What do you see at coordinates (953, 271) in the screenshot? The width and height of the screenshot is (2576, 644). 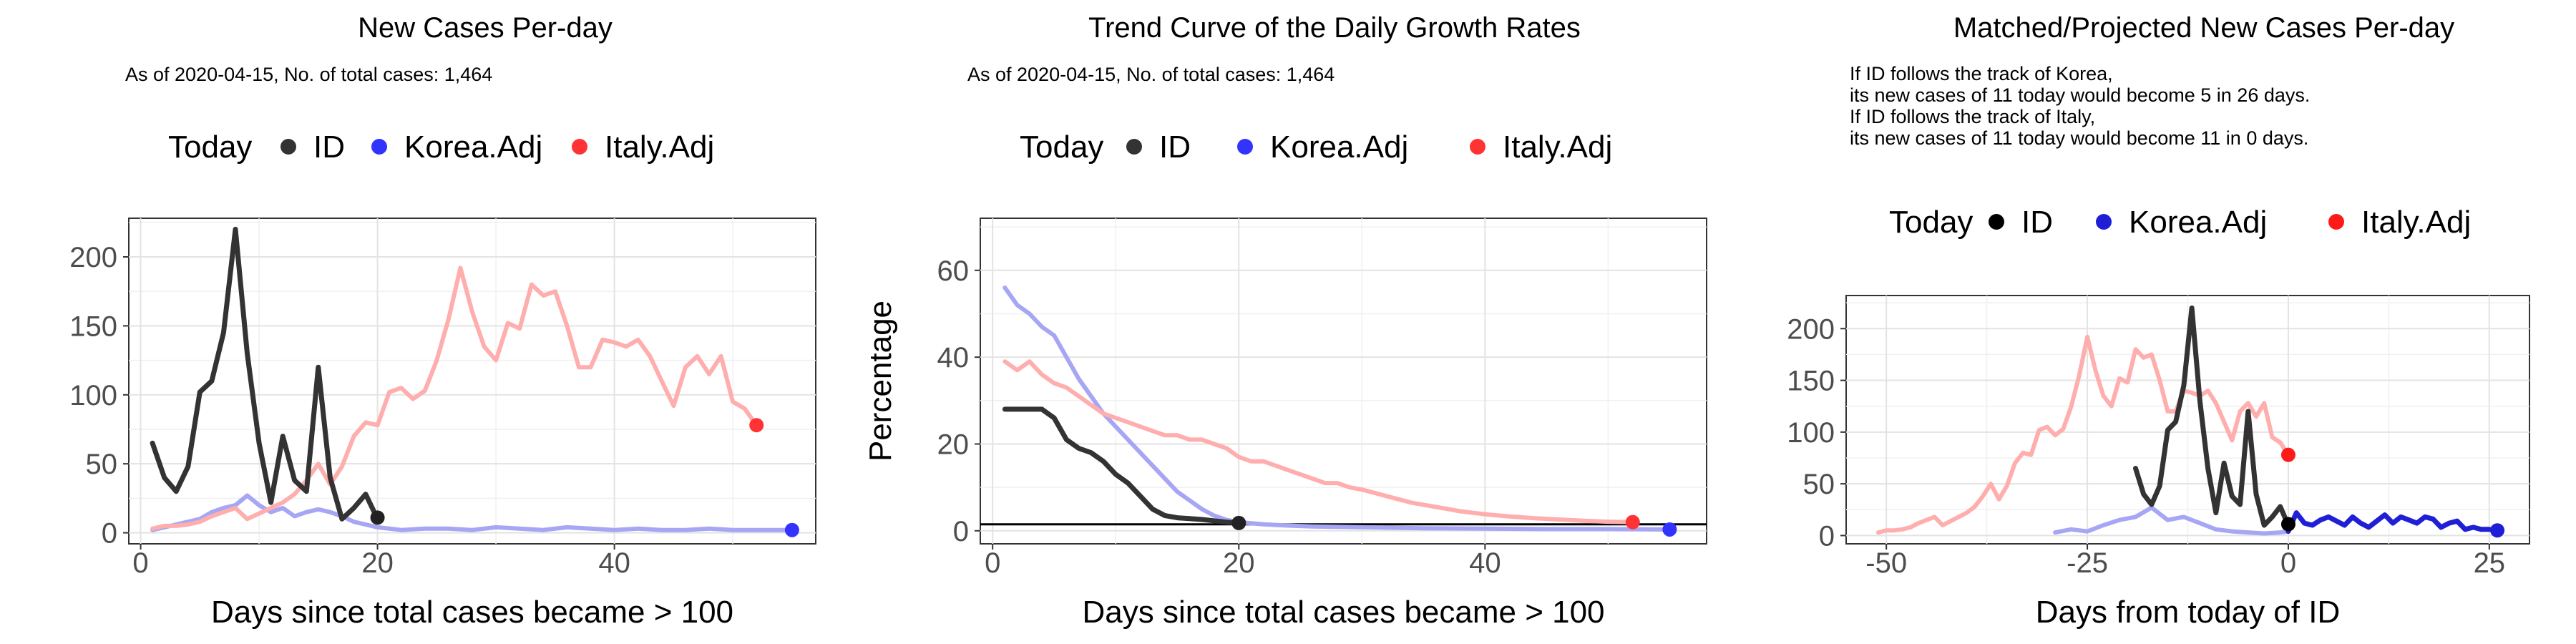 I see `y-tick-label: 60` at bounding box center [953, 271].